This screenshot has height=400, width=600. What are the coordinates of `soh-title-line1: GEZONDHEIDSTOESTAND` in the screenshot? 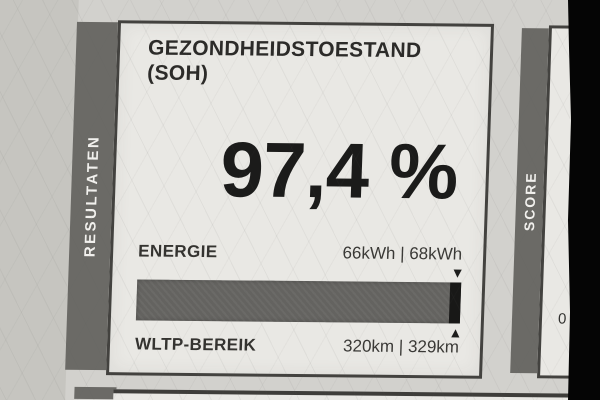 It's located at (284, 49).